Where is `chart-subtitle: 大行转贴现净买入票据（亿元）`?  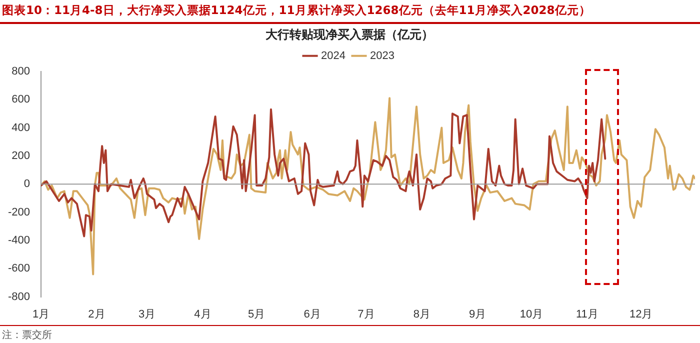
chart-subtitle: 大行转贴现净买入票据（亿元） is located at coordinates (350, 34).